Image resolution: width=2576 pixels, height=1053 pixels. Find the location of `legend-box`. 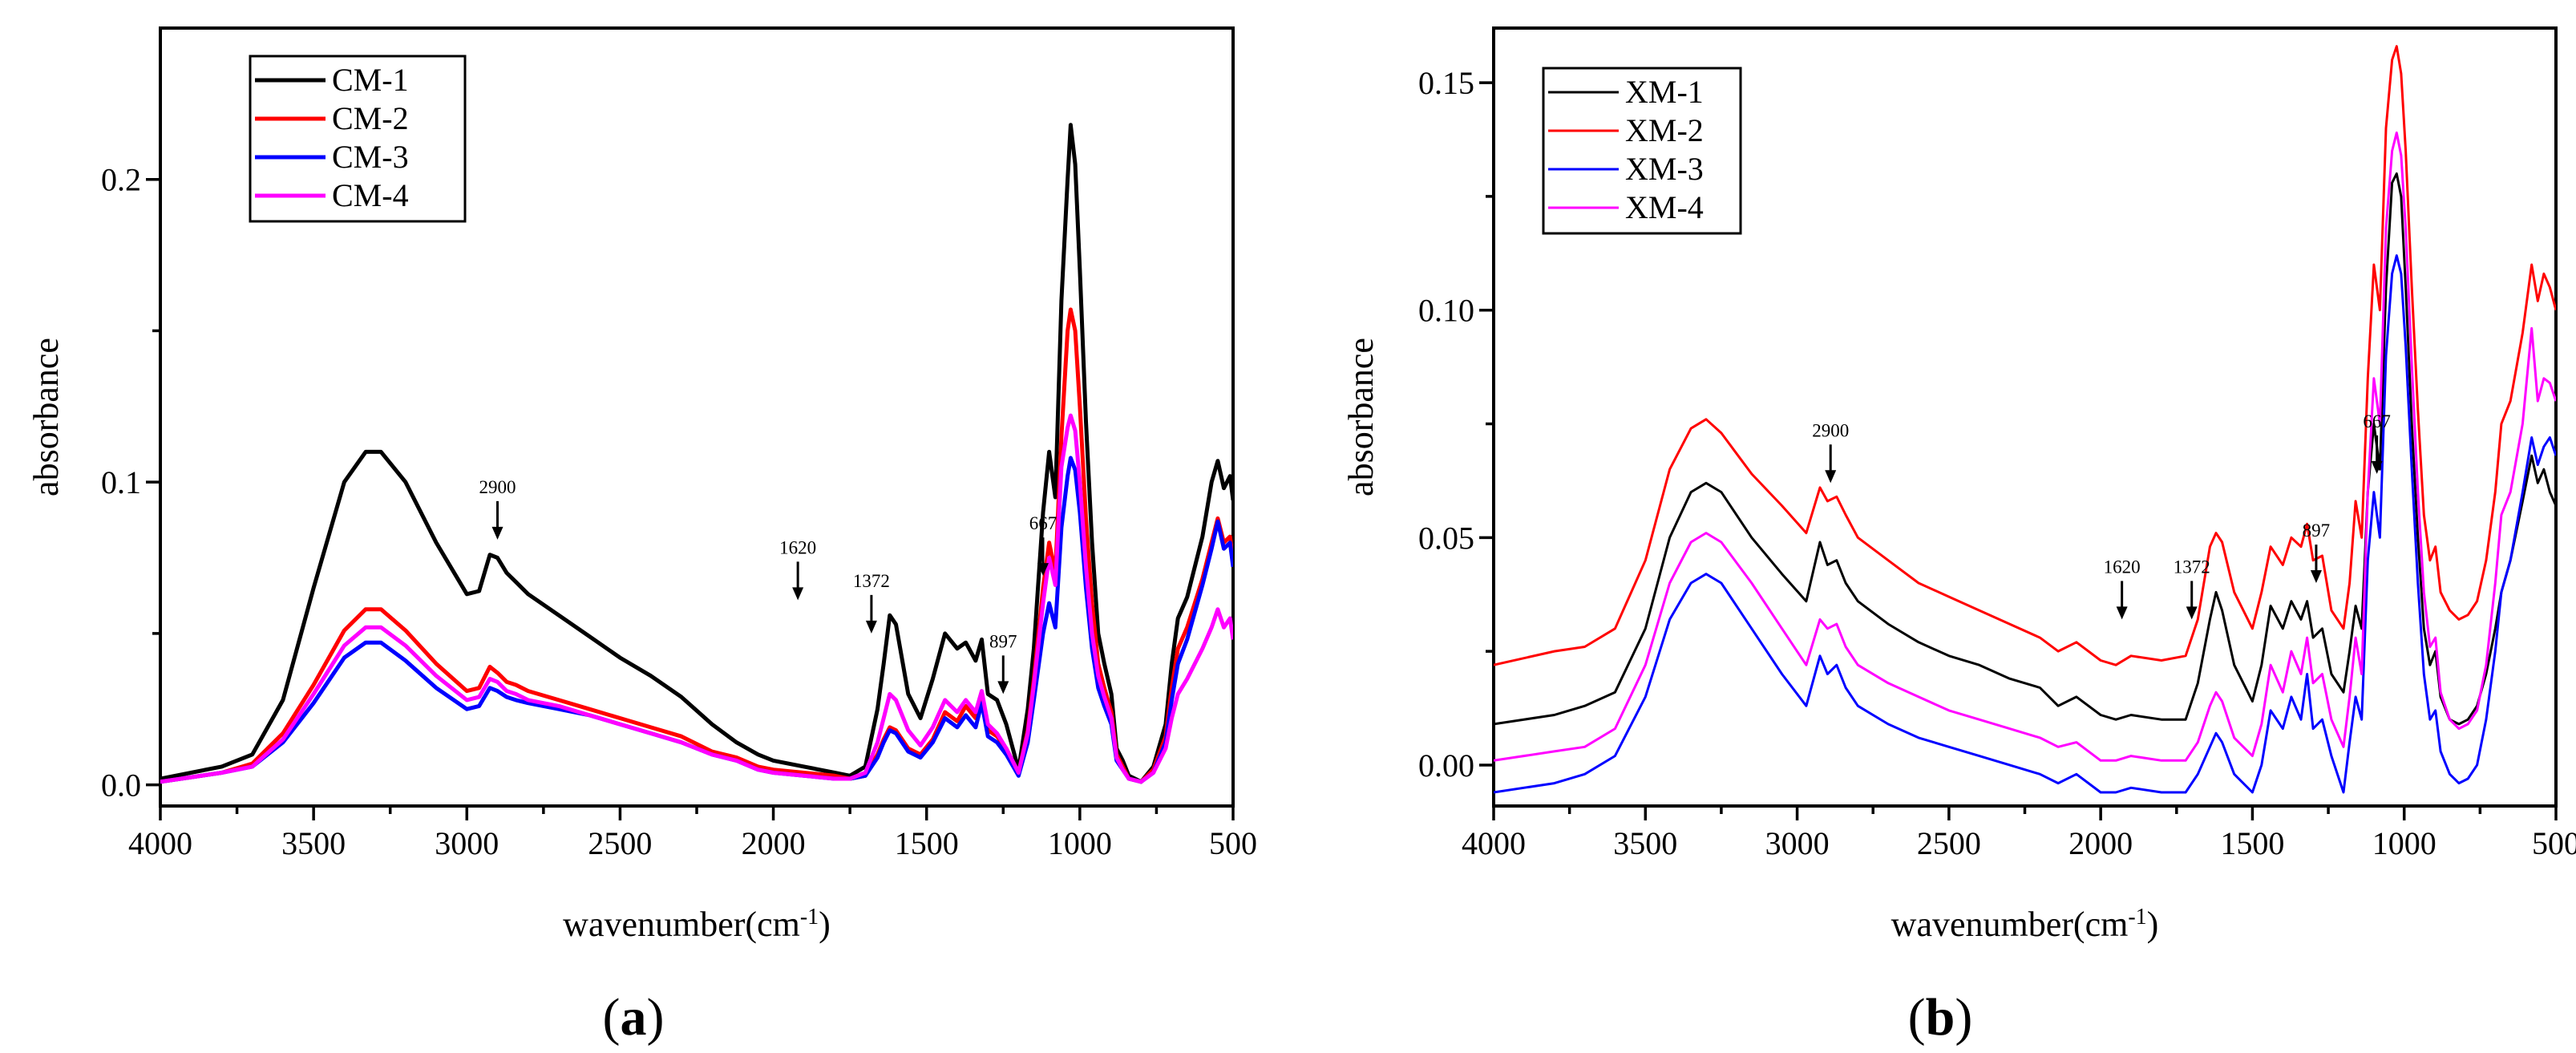

legend-box is located at coordinates (1642, 151).